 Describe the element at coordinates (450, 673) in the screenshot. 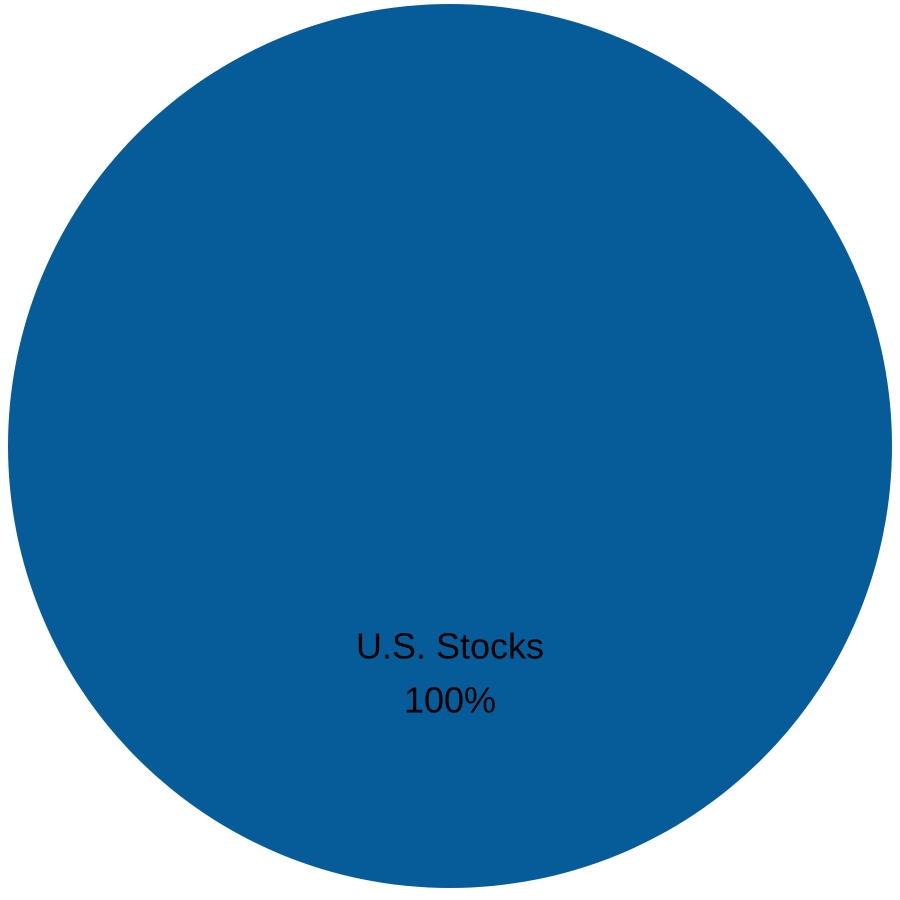

I see `pie-labels: U.S. Stocks 100%` at that location.